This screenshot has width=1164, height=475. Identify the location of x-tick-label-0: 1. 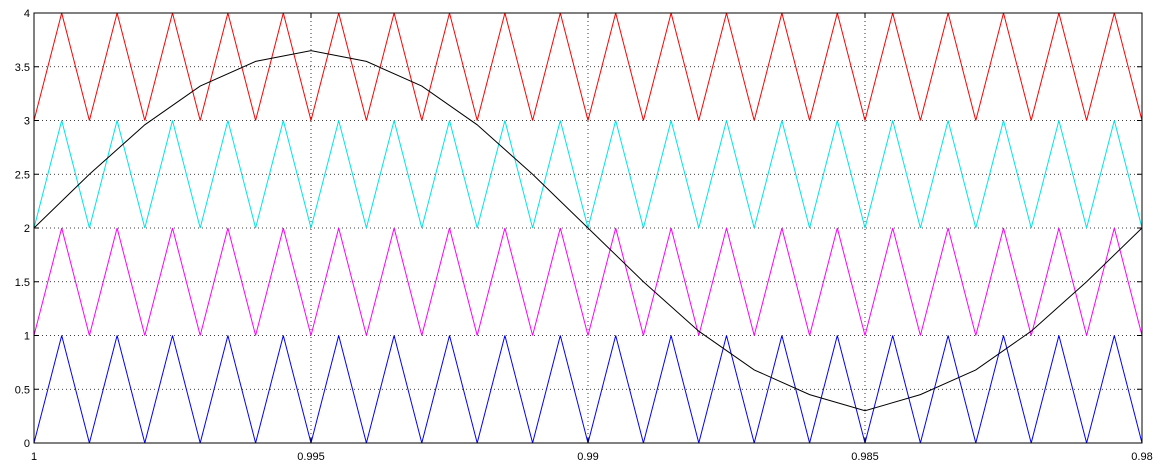
(34, 457).